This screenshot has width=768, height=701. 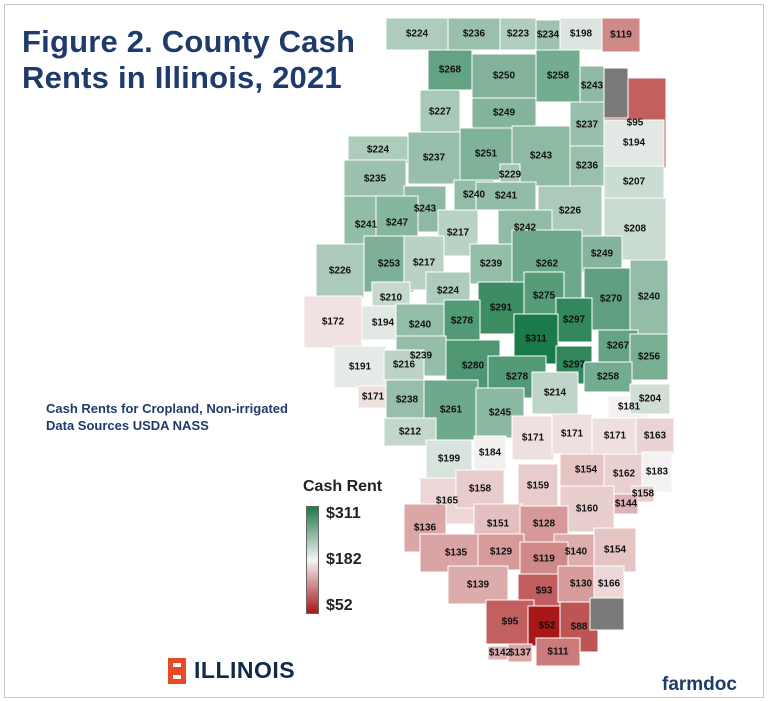 I want to click on county-rent-label: $258, so click(x=608, y=377).